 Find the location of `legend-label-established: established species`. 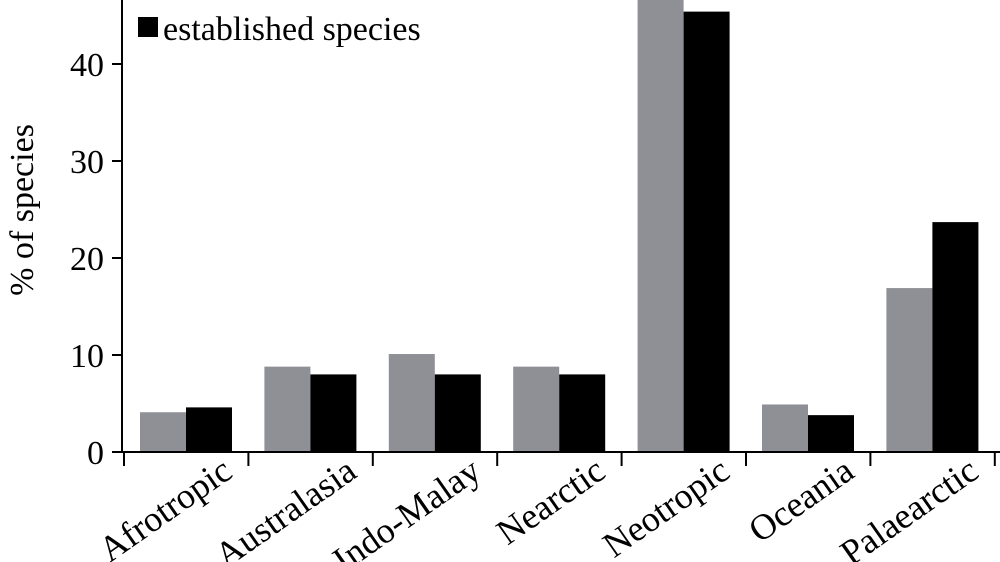

legend-label-established: established species is located at coordinates (292, 29).